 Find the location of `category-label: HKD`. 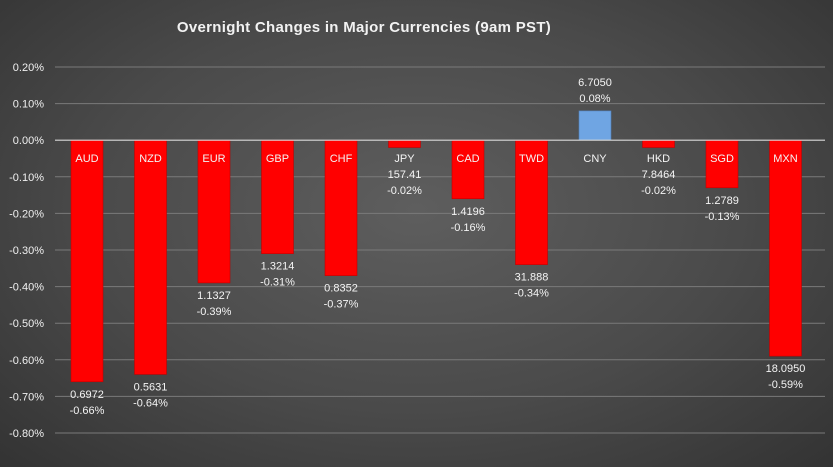

category-label: HKD is located at coordinates (658, 159).